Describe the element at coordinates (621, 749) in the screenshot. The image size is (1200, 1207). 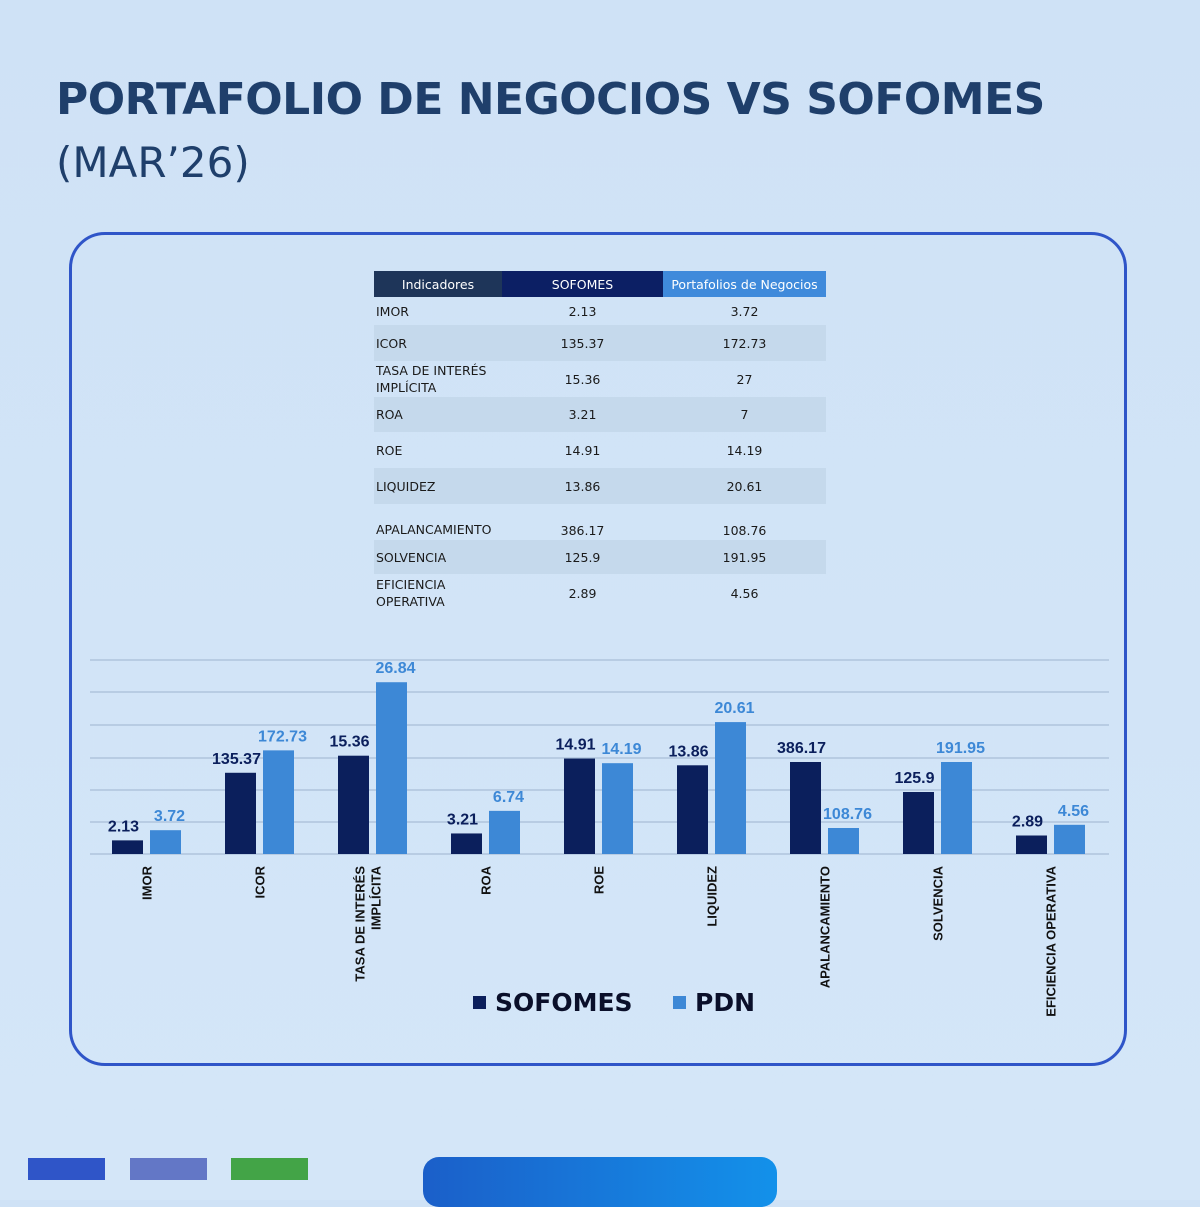
I see `data-label-pdn: 14.19` at that location.